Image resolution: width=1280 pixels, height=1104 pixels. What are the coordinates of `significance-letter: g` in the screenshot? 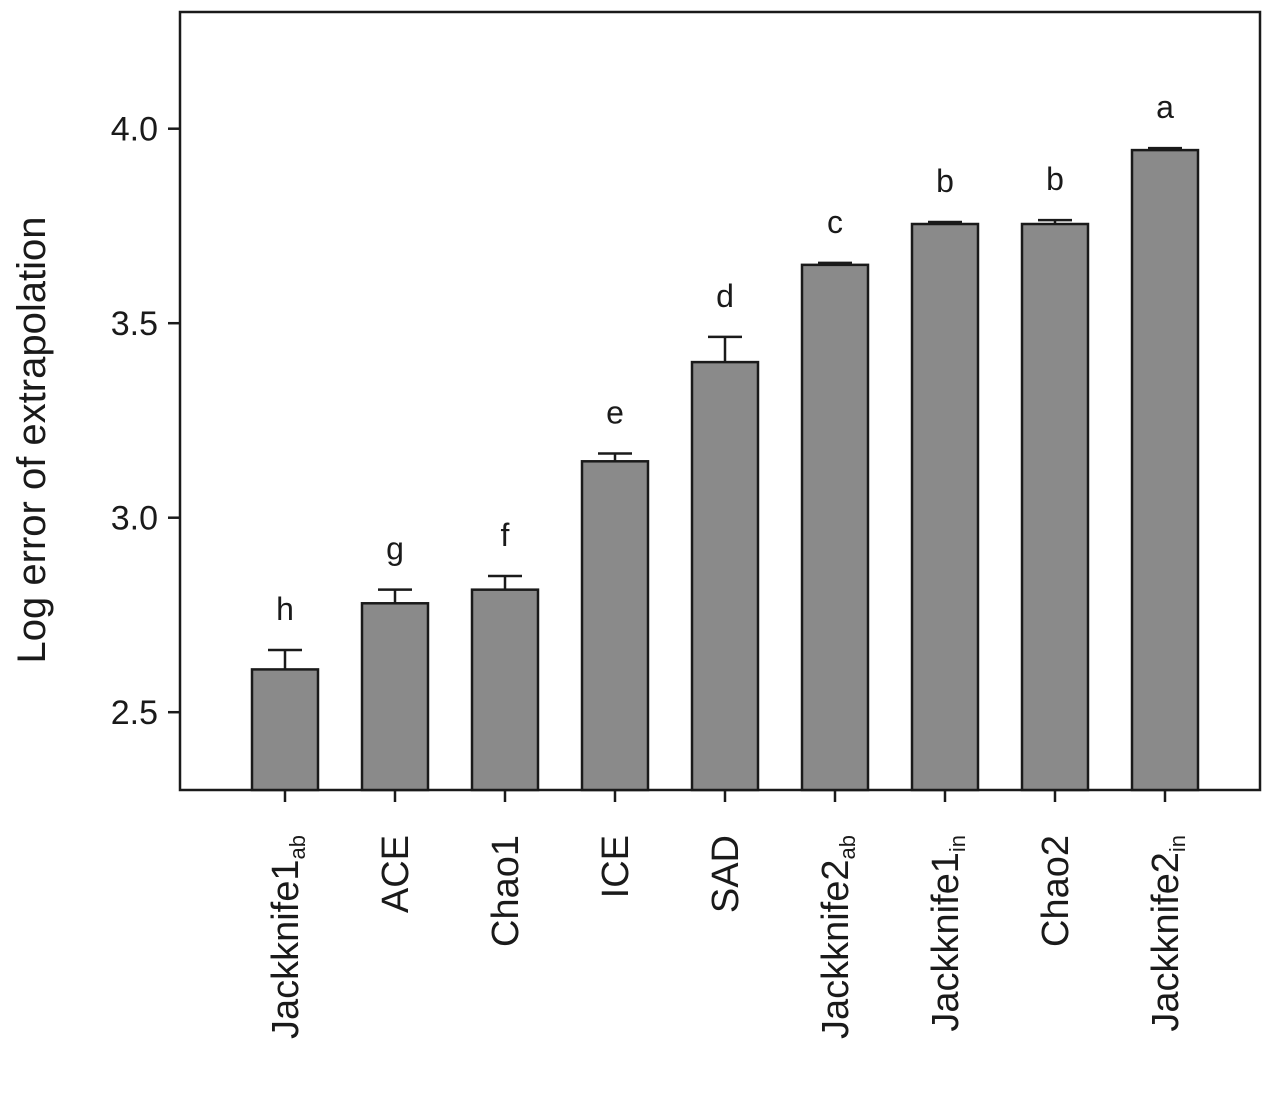 It's located at (395, 549).